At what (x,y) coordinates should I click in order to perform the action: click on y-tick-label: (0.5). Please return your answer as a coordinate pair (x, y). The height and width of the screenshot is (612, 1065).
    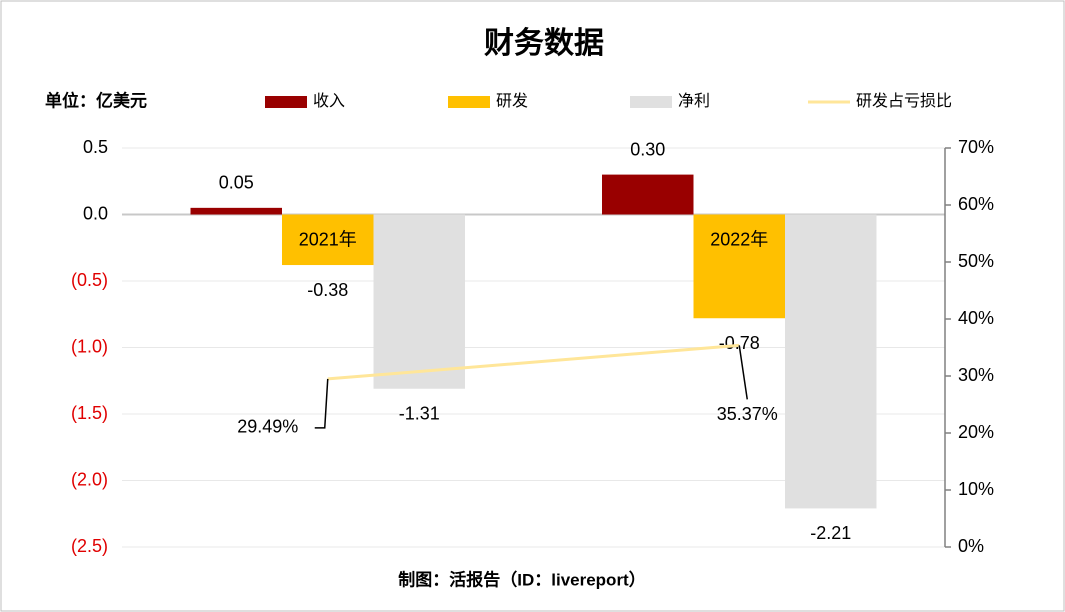
    Looking at the image, I should click on (89, 280).